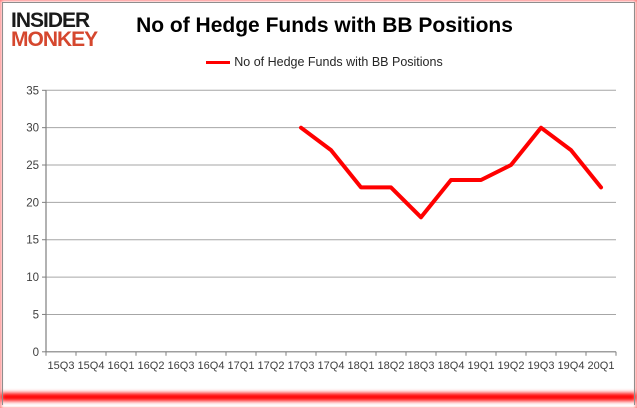 Image resolution: width=637 pixels, height=408 pixels. Describe the element at coordinates (32, 278) in the screenshot. I see `y-axis-tick-label: 10` at that location.